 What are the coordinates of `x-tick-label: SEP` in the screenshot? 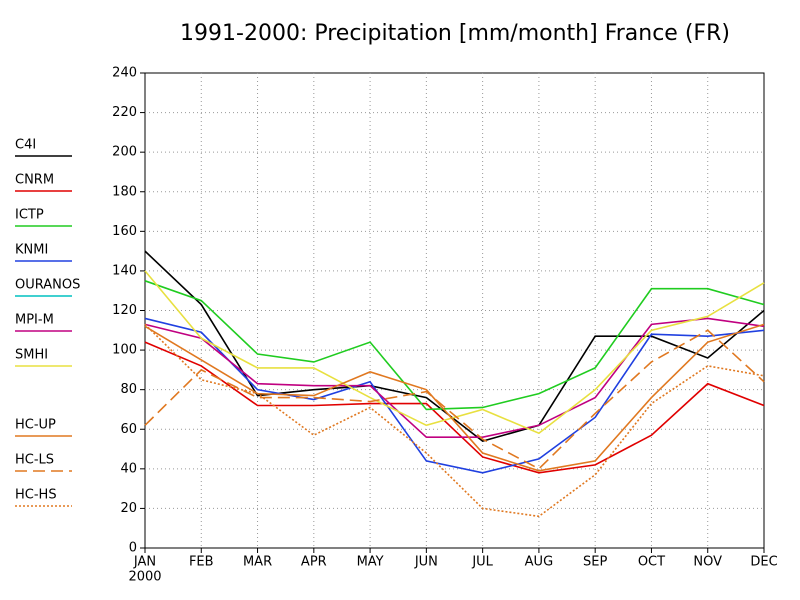 It's located at (595, 562).